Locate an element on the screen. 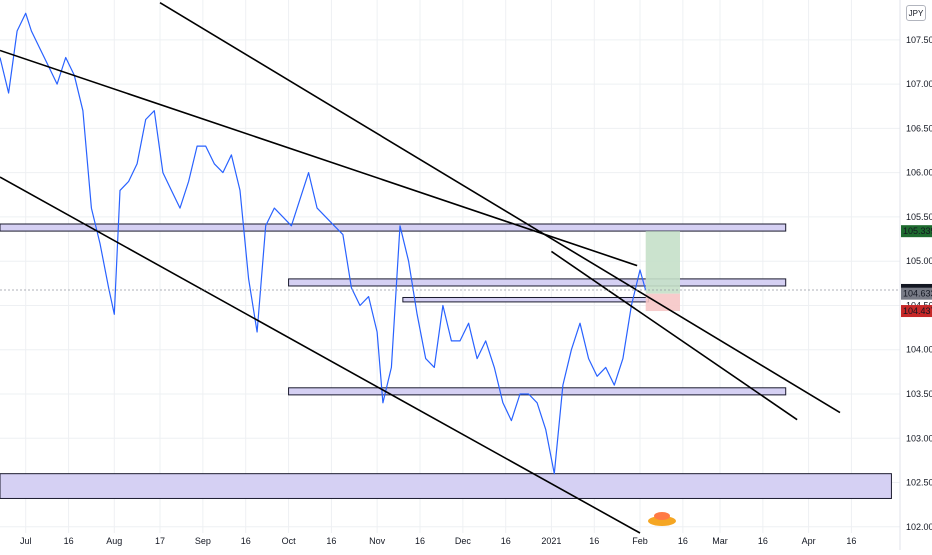  x-tick-label: 17 is located at coordinates (160, 541).